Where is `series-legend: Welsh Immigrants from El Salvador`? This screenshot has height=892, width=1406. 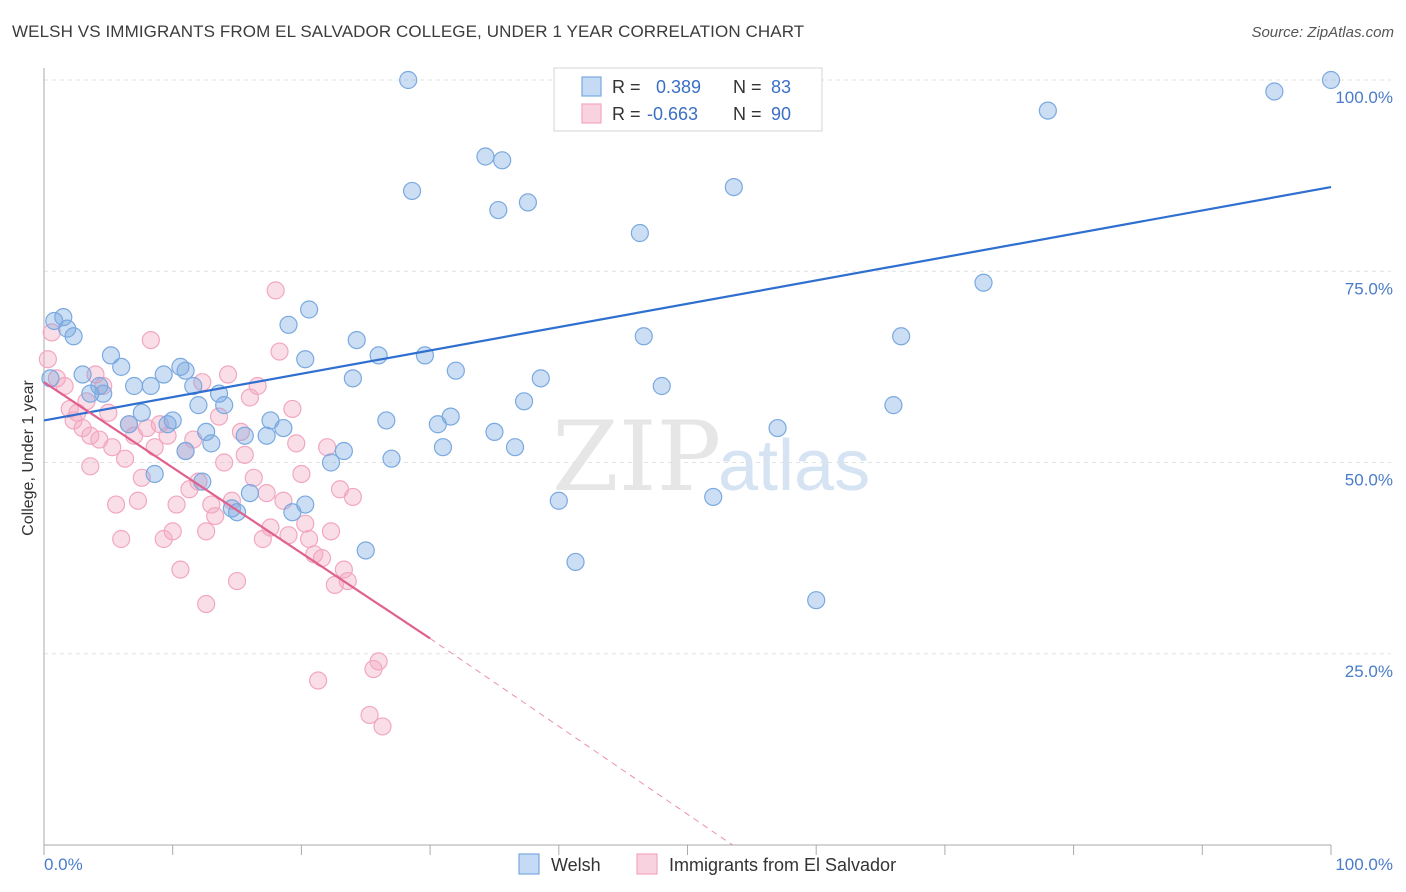
series-legend: Welsh Immigrants from El Salvador is located at coordinates (707, 864).